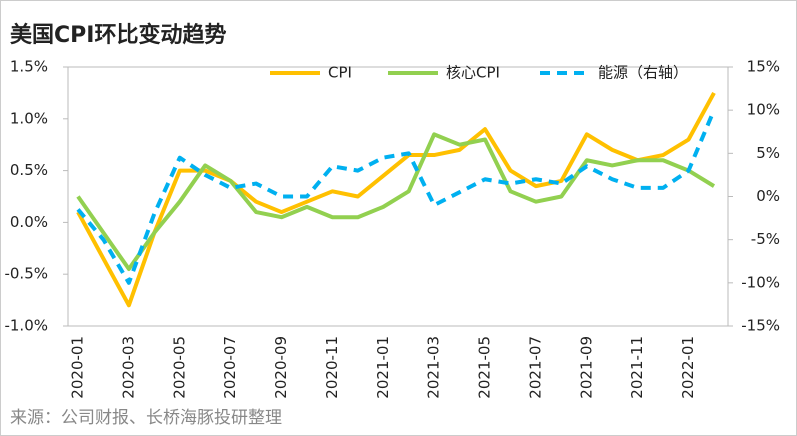 The height and width of the screenshot is (436, 797). Describe the element at coordinates (473, 73) in the screenshot. I see `legend-label: 核心CPI` at that location.